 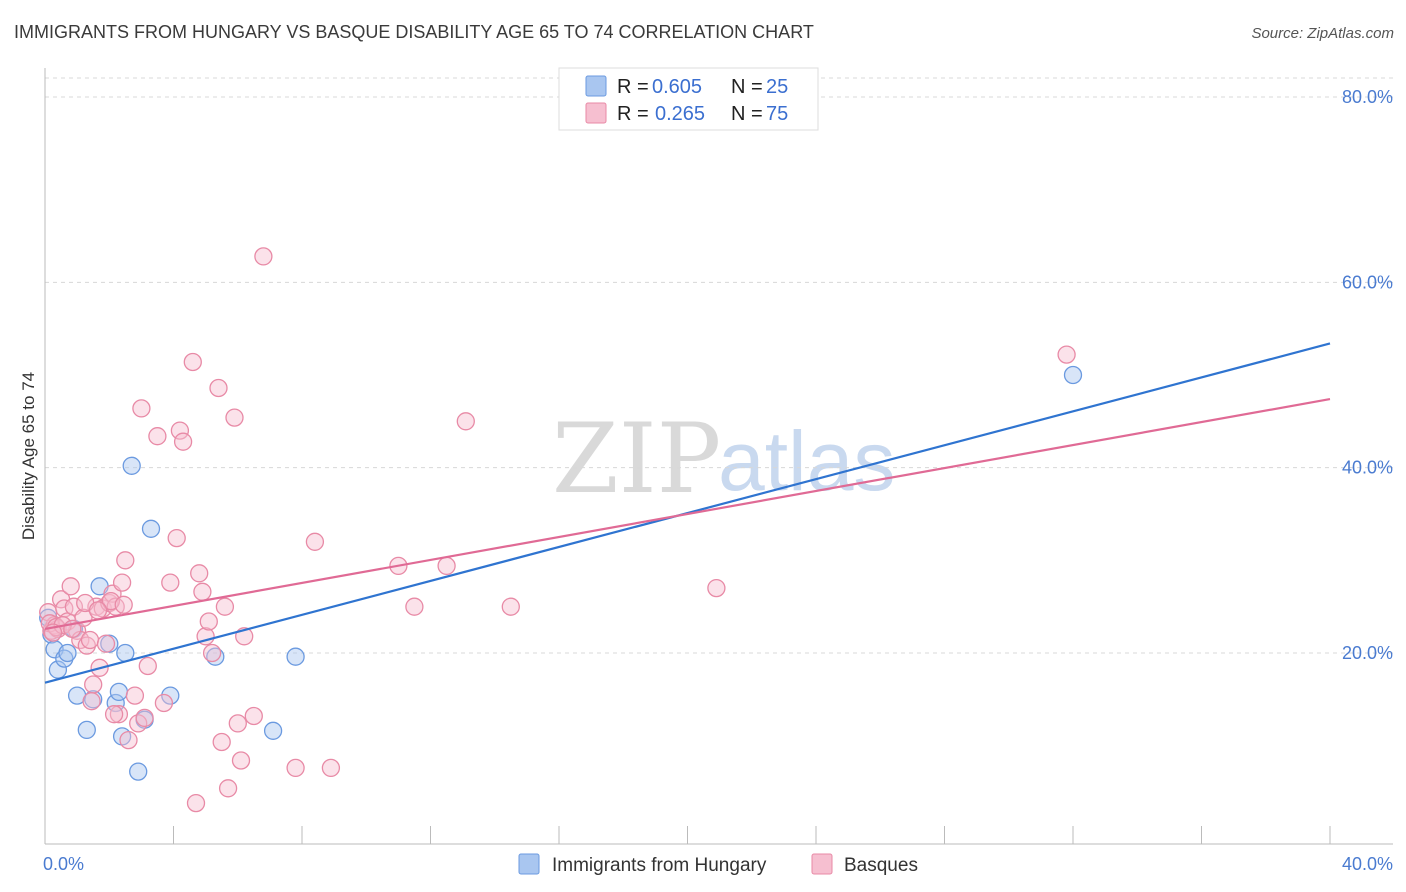 What do you see at coordinates (636, 459) in the screenshot?
I see `watermark-zip: ZIP` at bounding box center [636, 459].